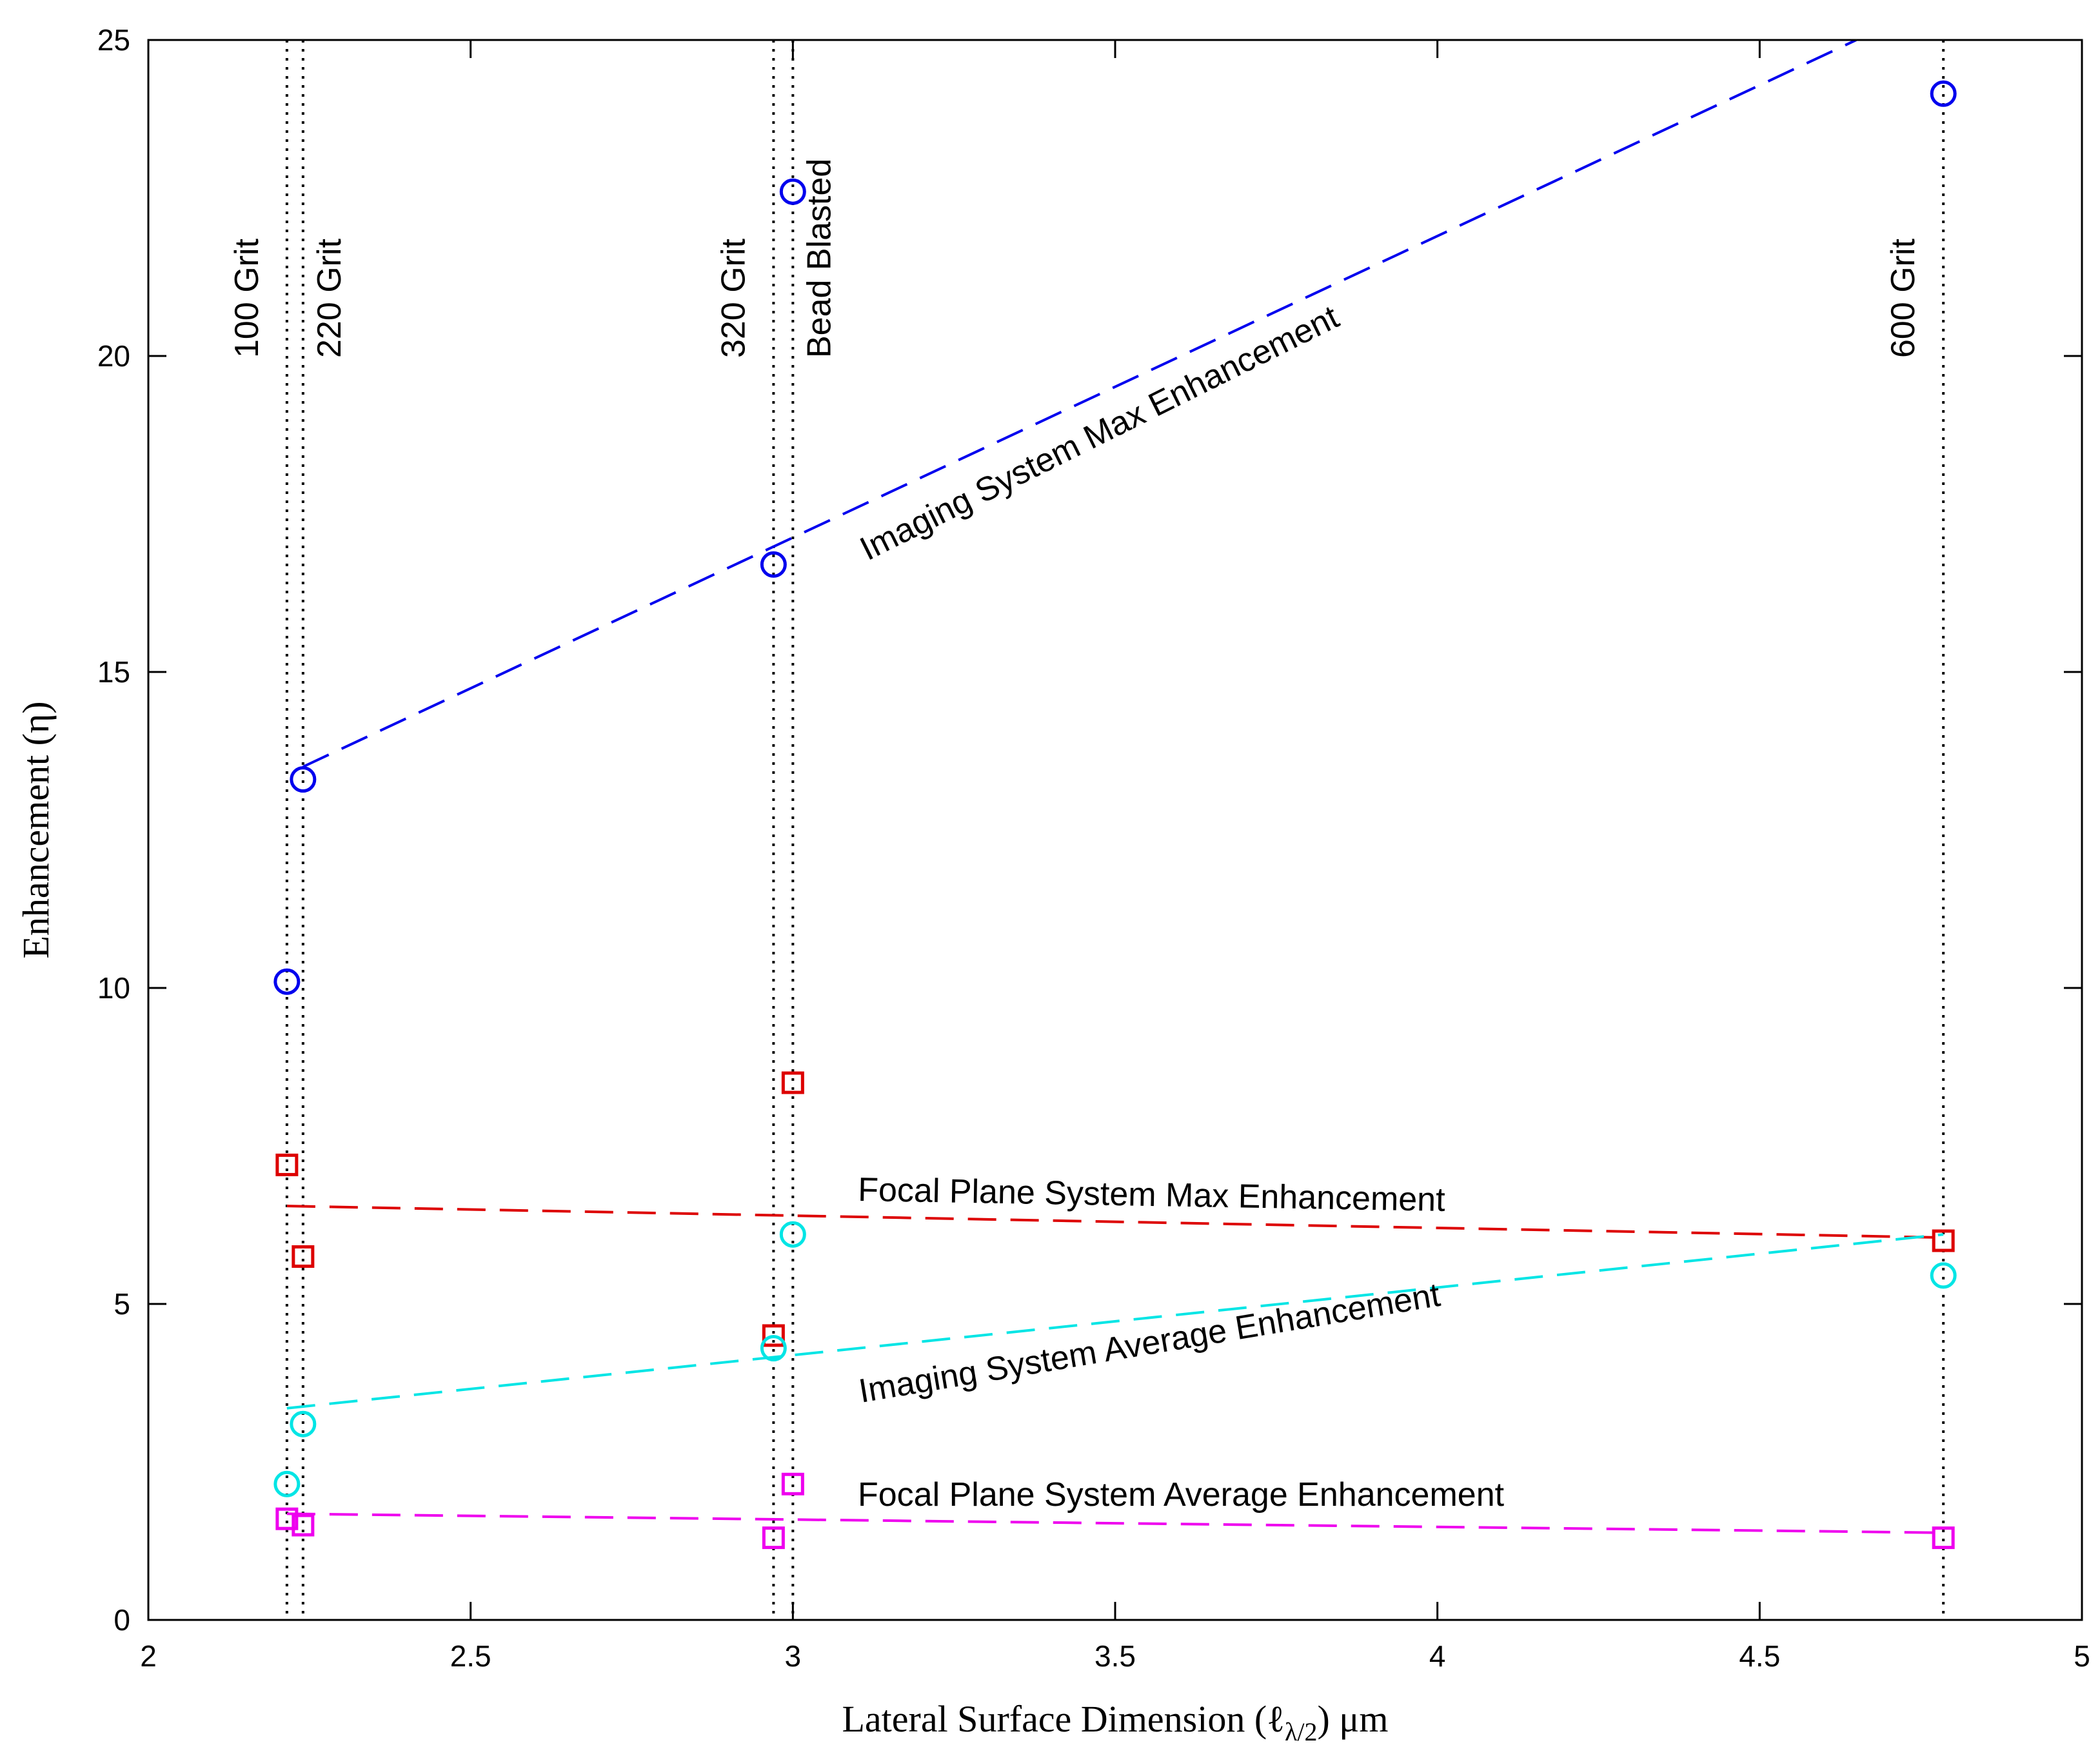 Image resolution: width=2100 pixels, height=1756 pixels. I want to click on x-tick-label: 3.5, so click(1115, 1656).